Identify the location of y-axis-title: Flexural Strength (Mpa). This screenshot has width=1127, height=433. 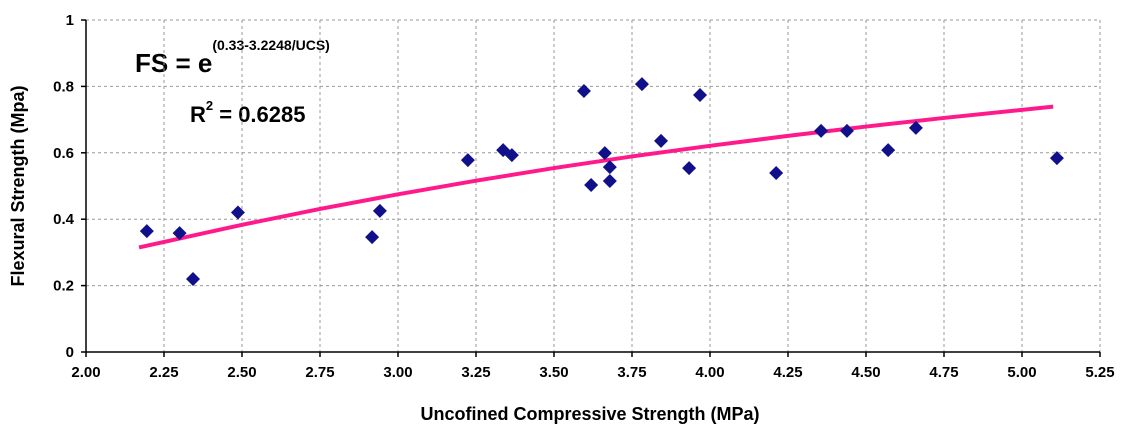
(18, 185).